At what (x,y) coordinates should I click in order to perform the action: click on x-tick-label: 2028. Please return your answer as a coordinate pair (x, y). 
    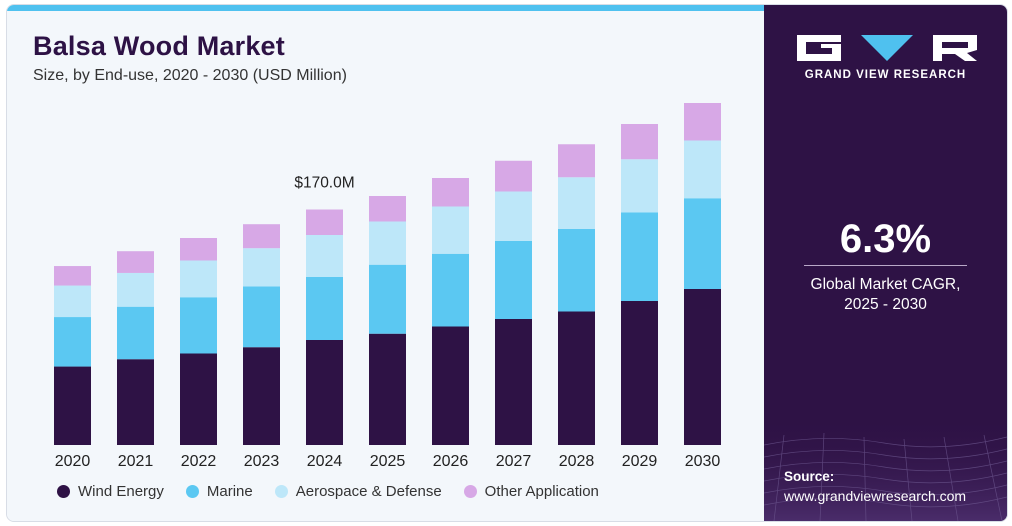
    Looking at the image, I should click on (577, 461).